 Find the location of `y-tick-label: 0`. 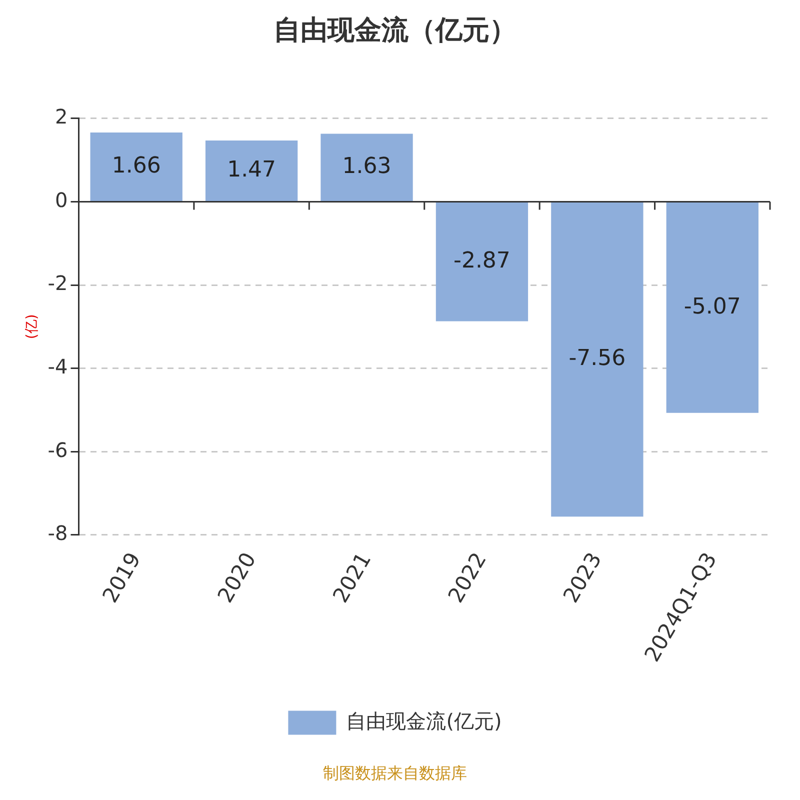

y-tick-label: 0 is located at coordinates (61, 200).